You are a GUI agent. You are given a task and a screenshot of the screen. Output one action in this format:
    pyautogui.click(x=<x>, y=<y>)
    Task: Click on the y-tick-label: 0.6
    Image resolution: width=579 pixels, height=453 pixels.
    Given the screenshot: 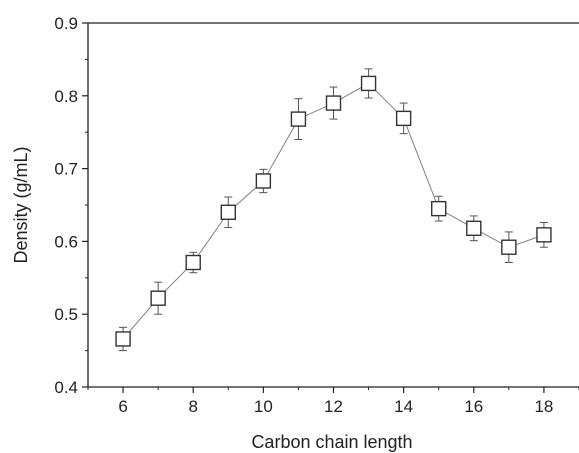 What is the action you would take?
    pyautogui.click(x=66, y=241)
    